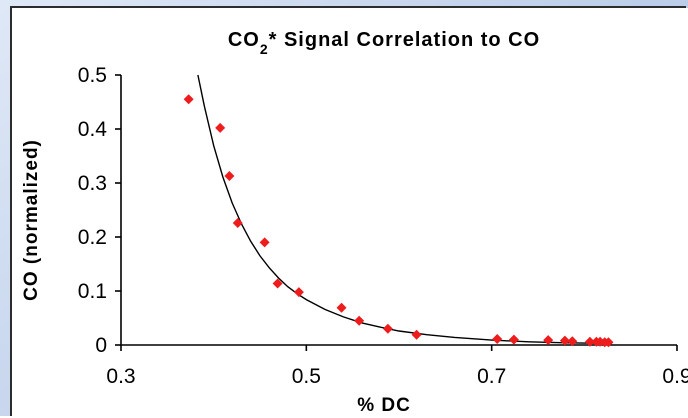  I want to click on y-tick-label: 0.1, so click(92, 291).